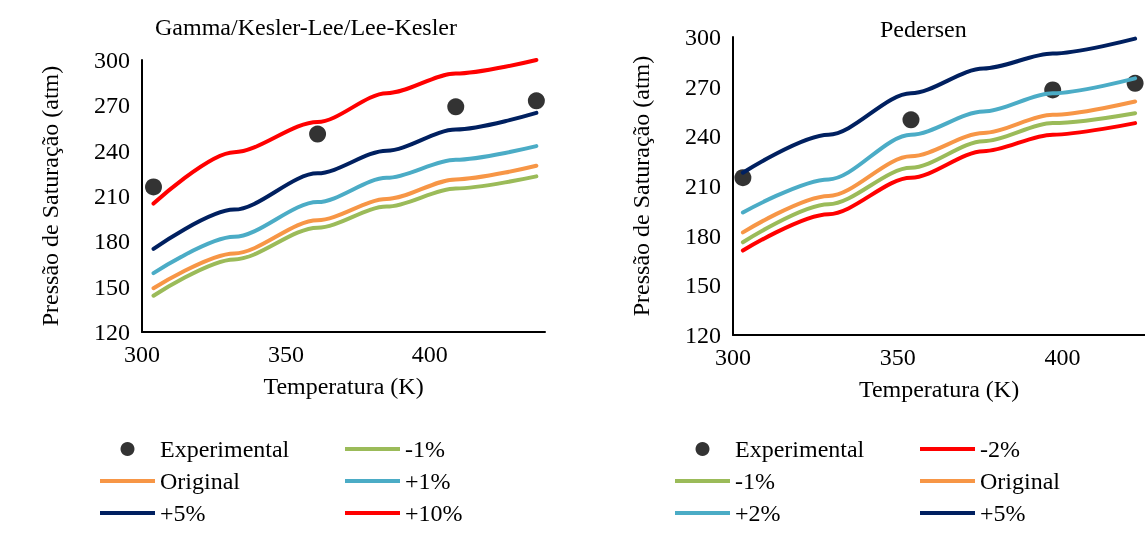 The image size is (1145, 534). What do you see at coordinates (428, 481) in the screenshot?
I see `legend-label: +1%` at bounding box center [428, 481].